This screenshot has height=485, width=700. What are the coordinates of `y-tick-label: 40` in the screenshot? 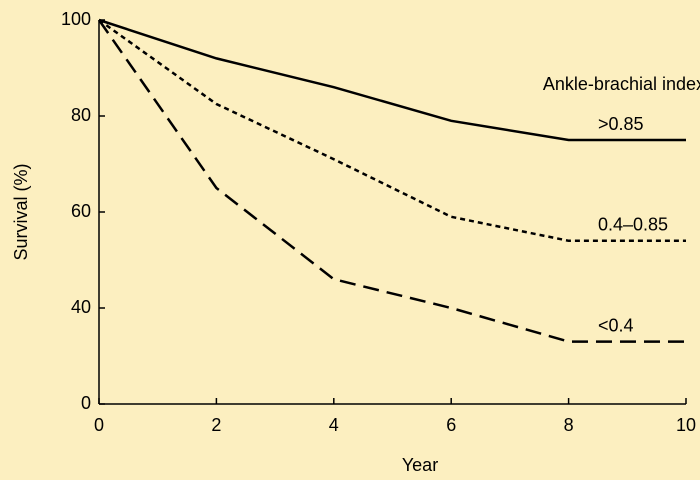 It's located at (81, 307).